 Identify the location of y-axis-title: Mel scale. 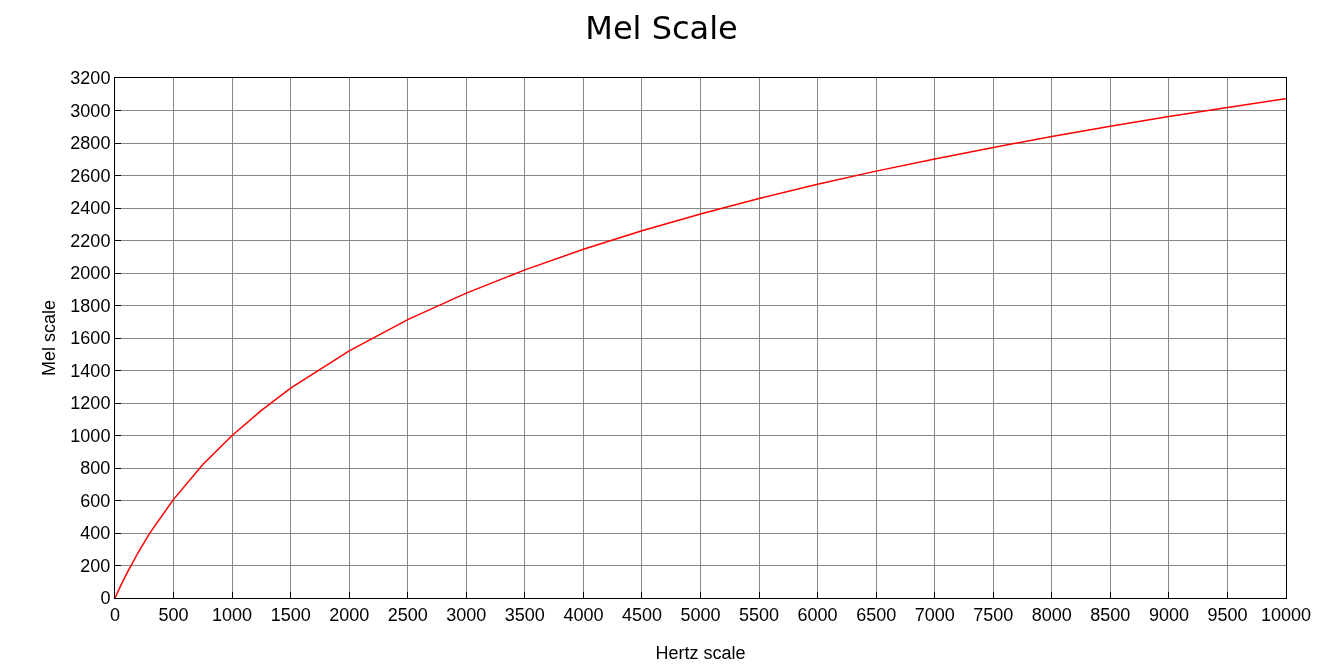
(48, 338).